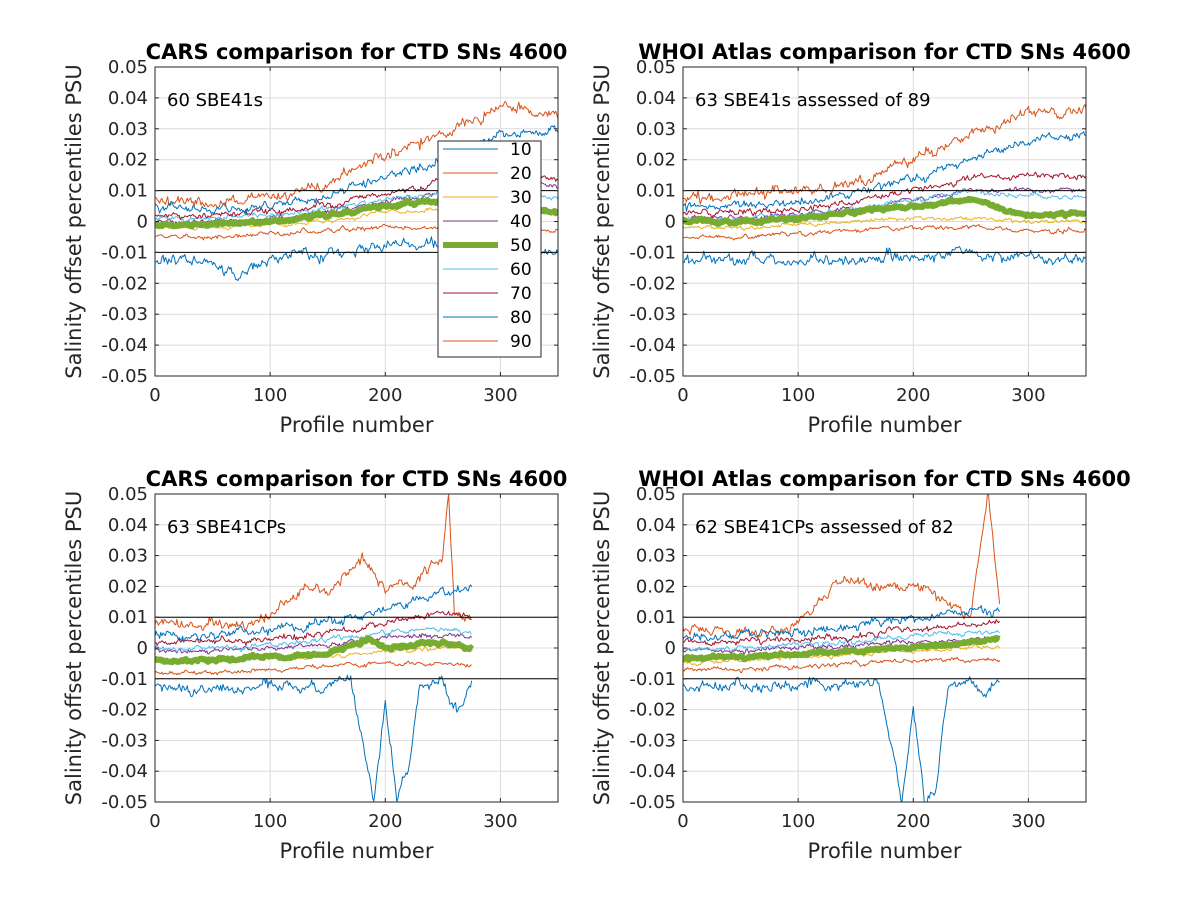 The image size is (1200, 900). Describe the element at coordinates (521, 222) in the screenshot. I see `legend-label-40: 40` at that location.